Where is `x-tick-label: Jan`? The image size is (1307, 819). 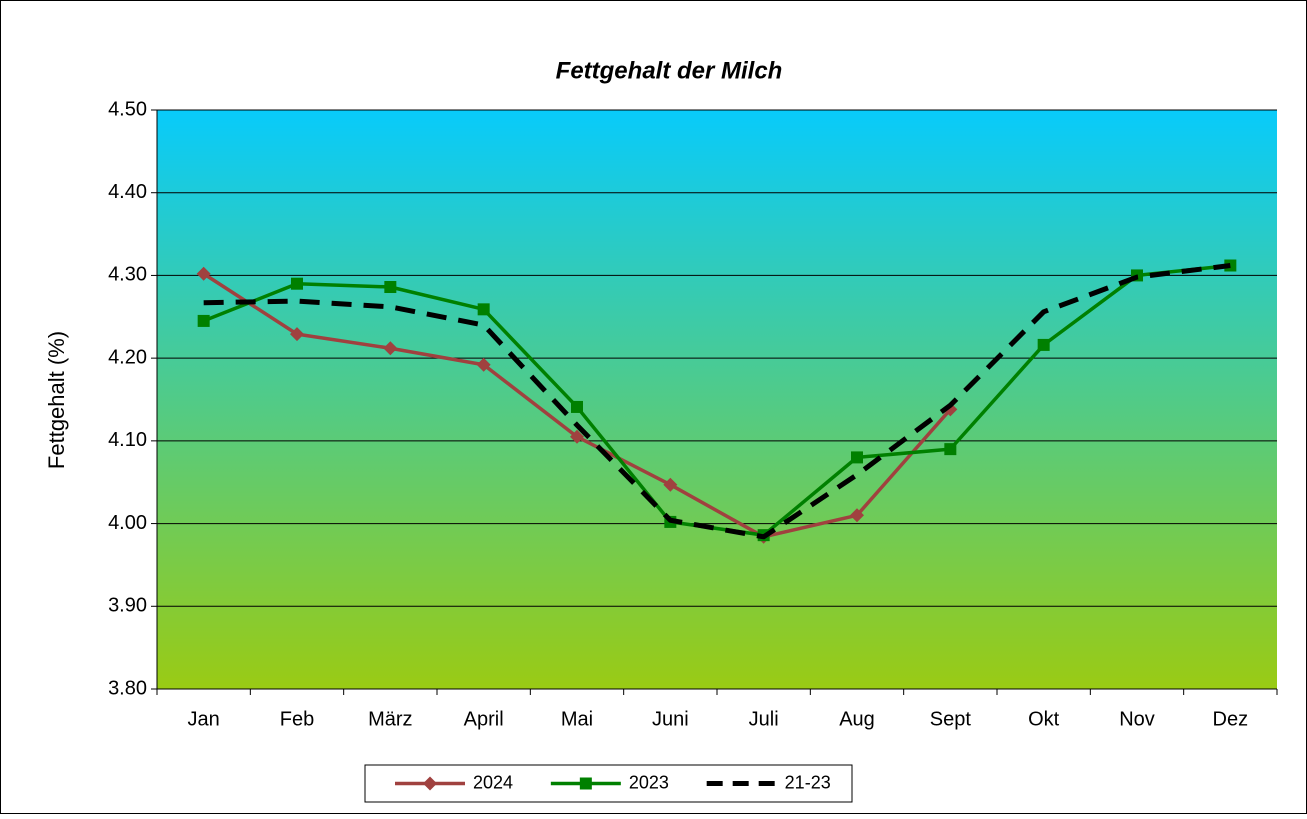
x-tick-label: Jan is located at coordinates (204, 719).